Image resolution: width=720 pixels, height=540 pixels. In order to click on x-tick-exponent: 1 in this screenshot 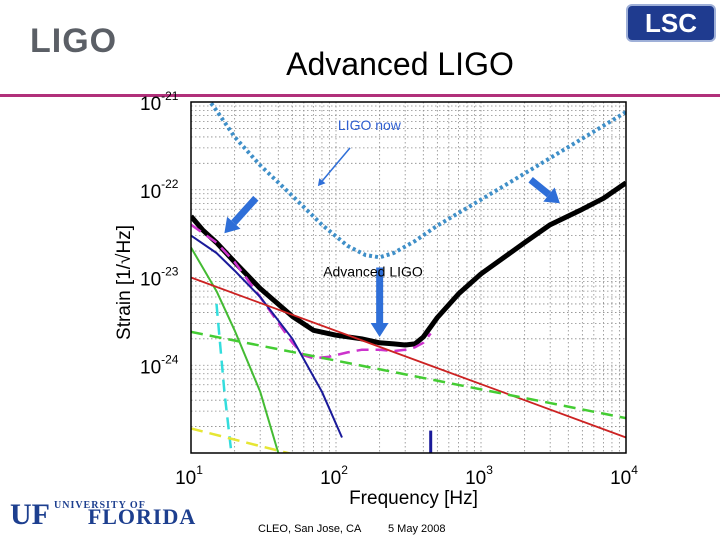, I will do `click(199, 470)`.